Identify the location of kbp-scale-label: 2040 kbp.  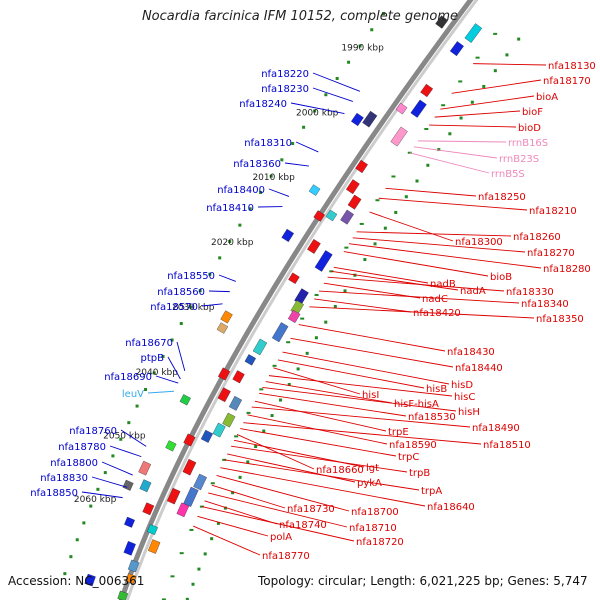
(157, 373).